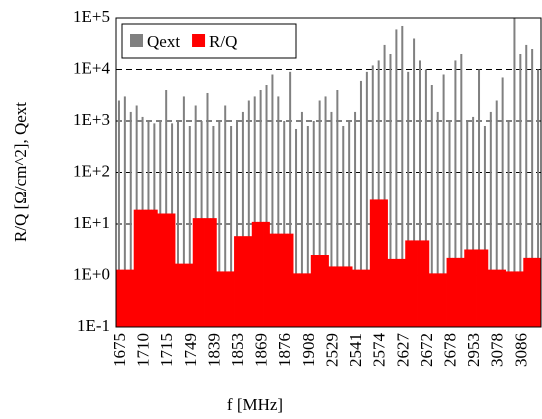 The image size is (542, 419). Describe the element at coordinates (143, 350) in the screenshot. I see `x-tick-label: 1710` at that location.